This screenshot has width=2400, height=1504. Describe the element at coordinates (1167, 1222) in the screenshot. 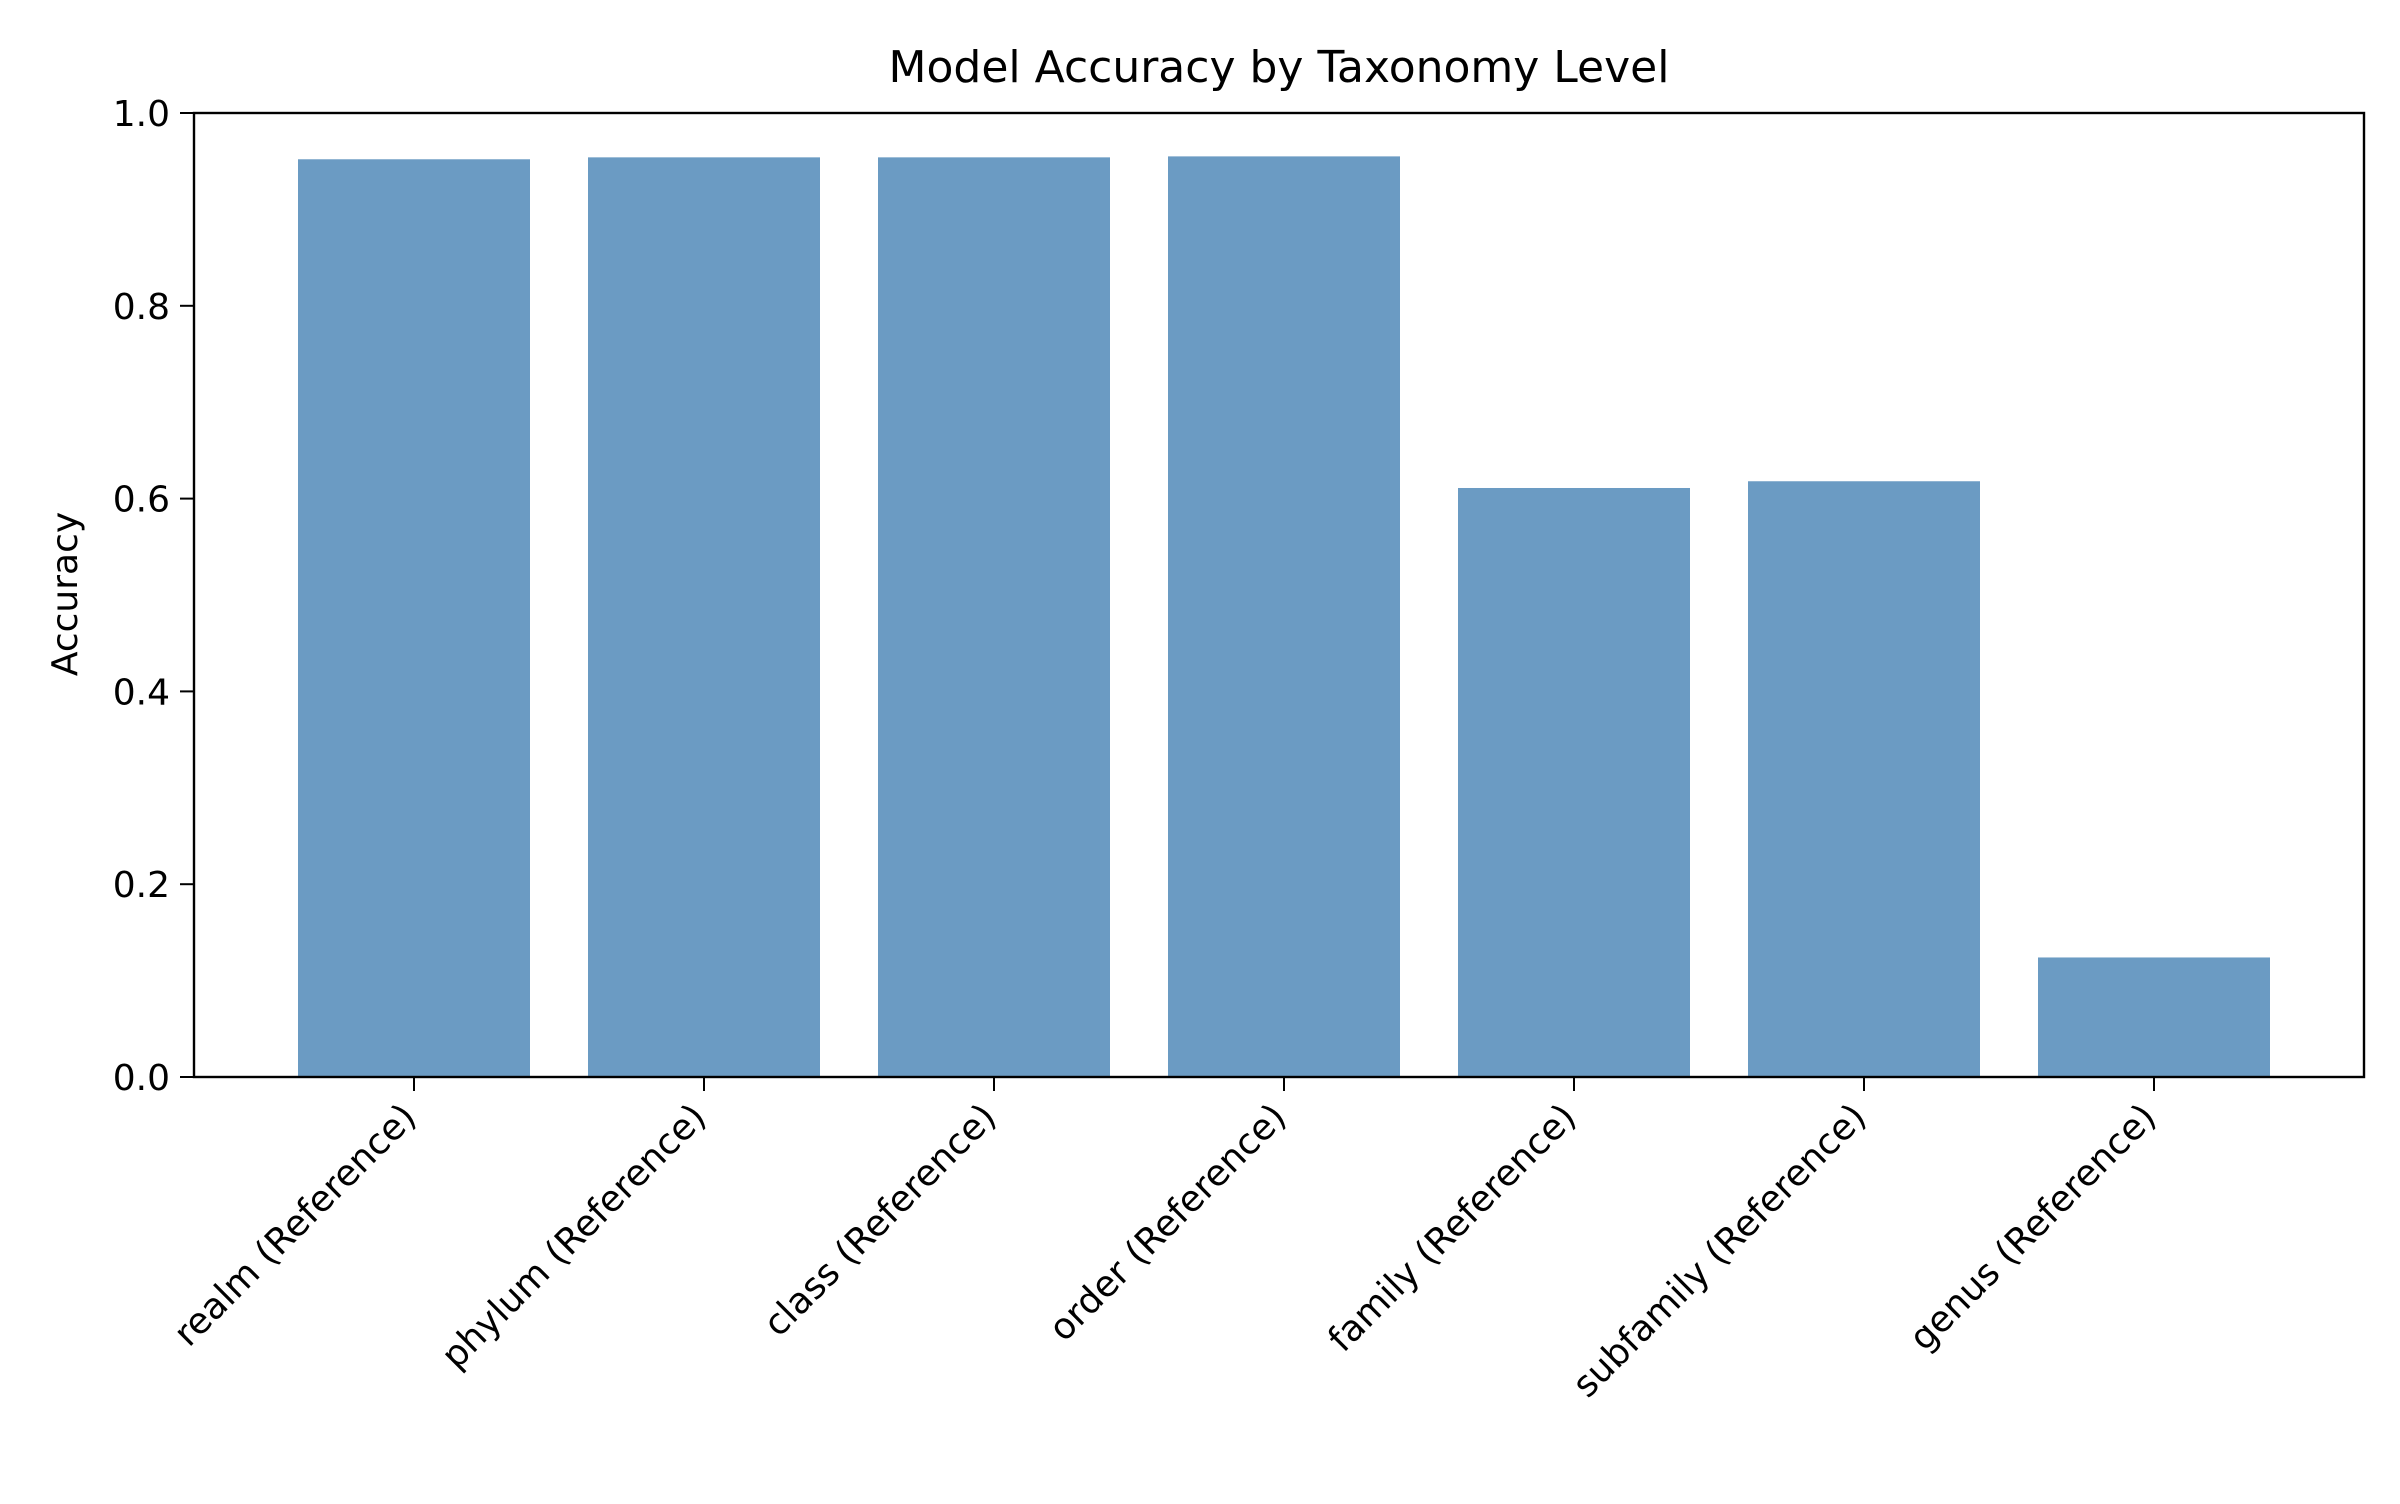

I see `x-tick-label: order (Reference)` at that location.